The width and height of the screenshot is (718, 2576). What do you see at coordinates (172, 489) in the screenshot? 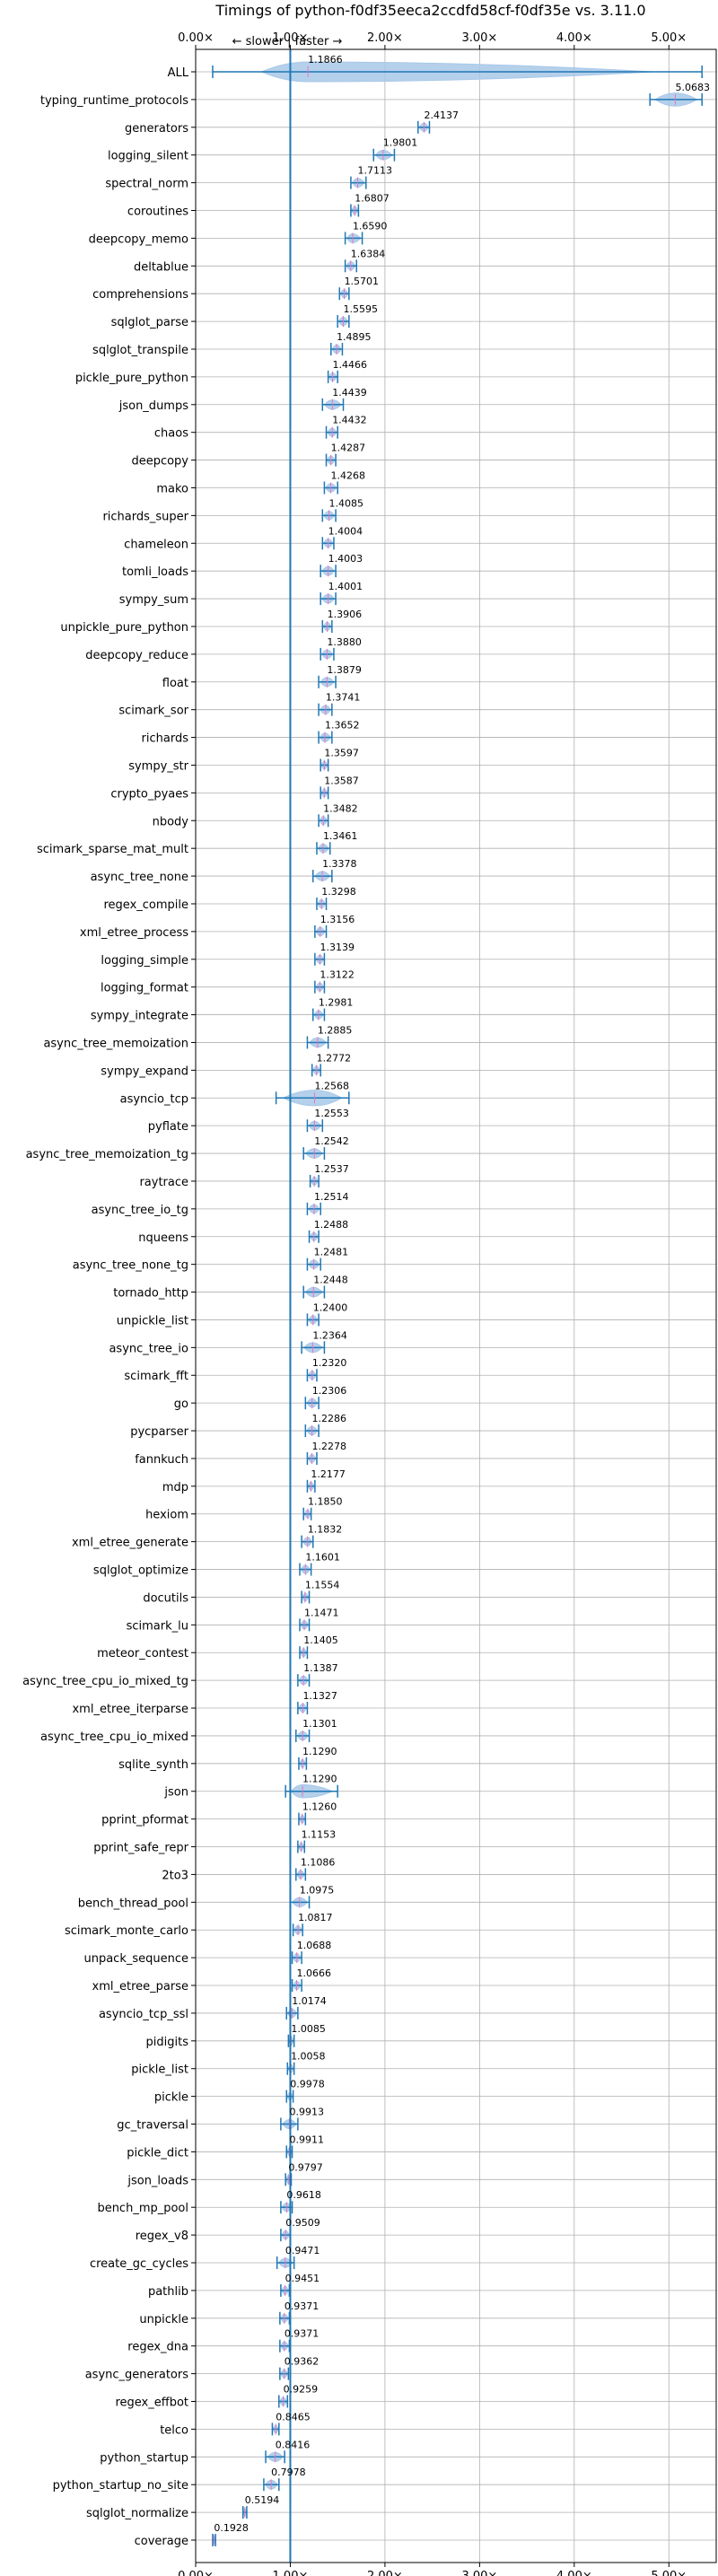
I see `benchmark-label: mako` at bounding box center [172, 489].